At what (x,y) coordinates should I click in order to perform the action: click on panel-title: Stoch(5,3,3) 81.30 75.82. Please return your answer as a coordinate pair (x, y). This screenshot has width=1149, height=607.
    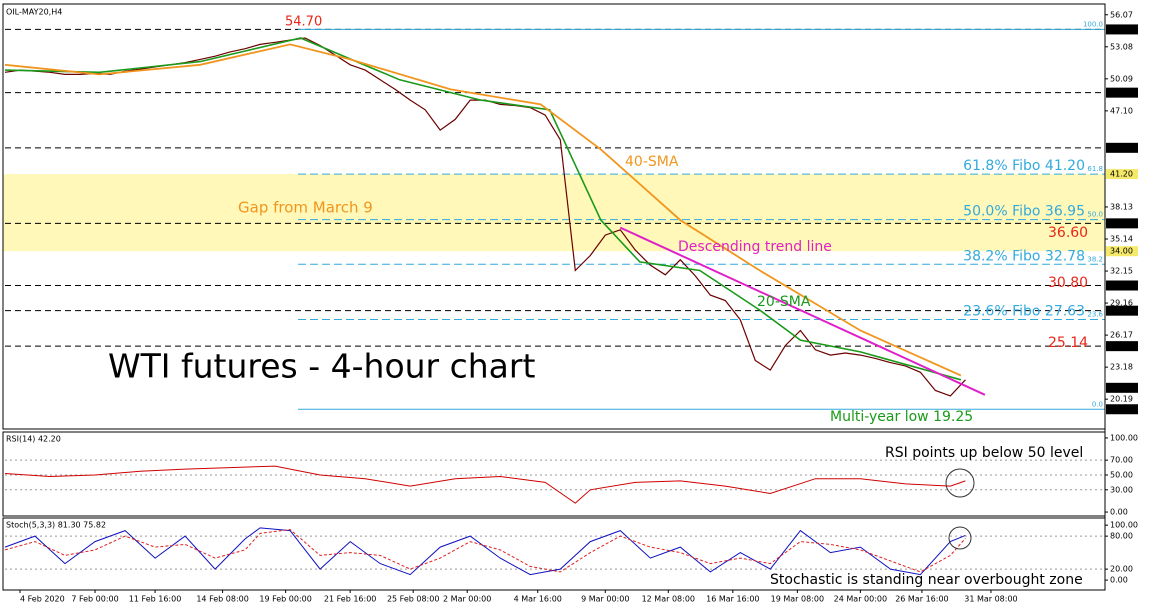
    Looking at the image, I should click on (56, 525).